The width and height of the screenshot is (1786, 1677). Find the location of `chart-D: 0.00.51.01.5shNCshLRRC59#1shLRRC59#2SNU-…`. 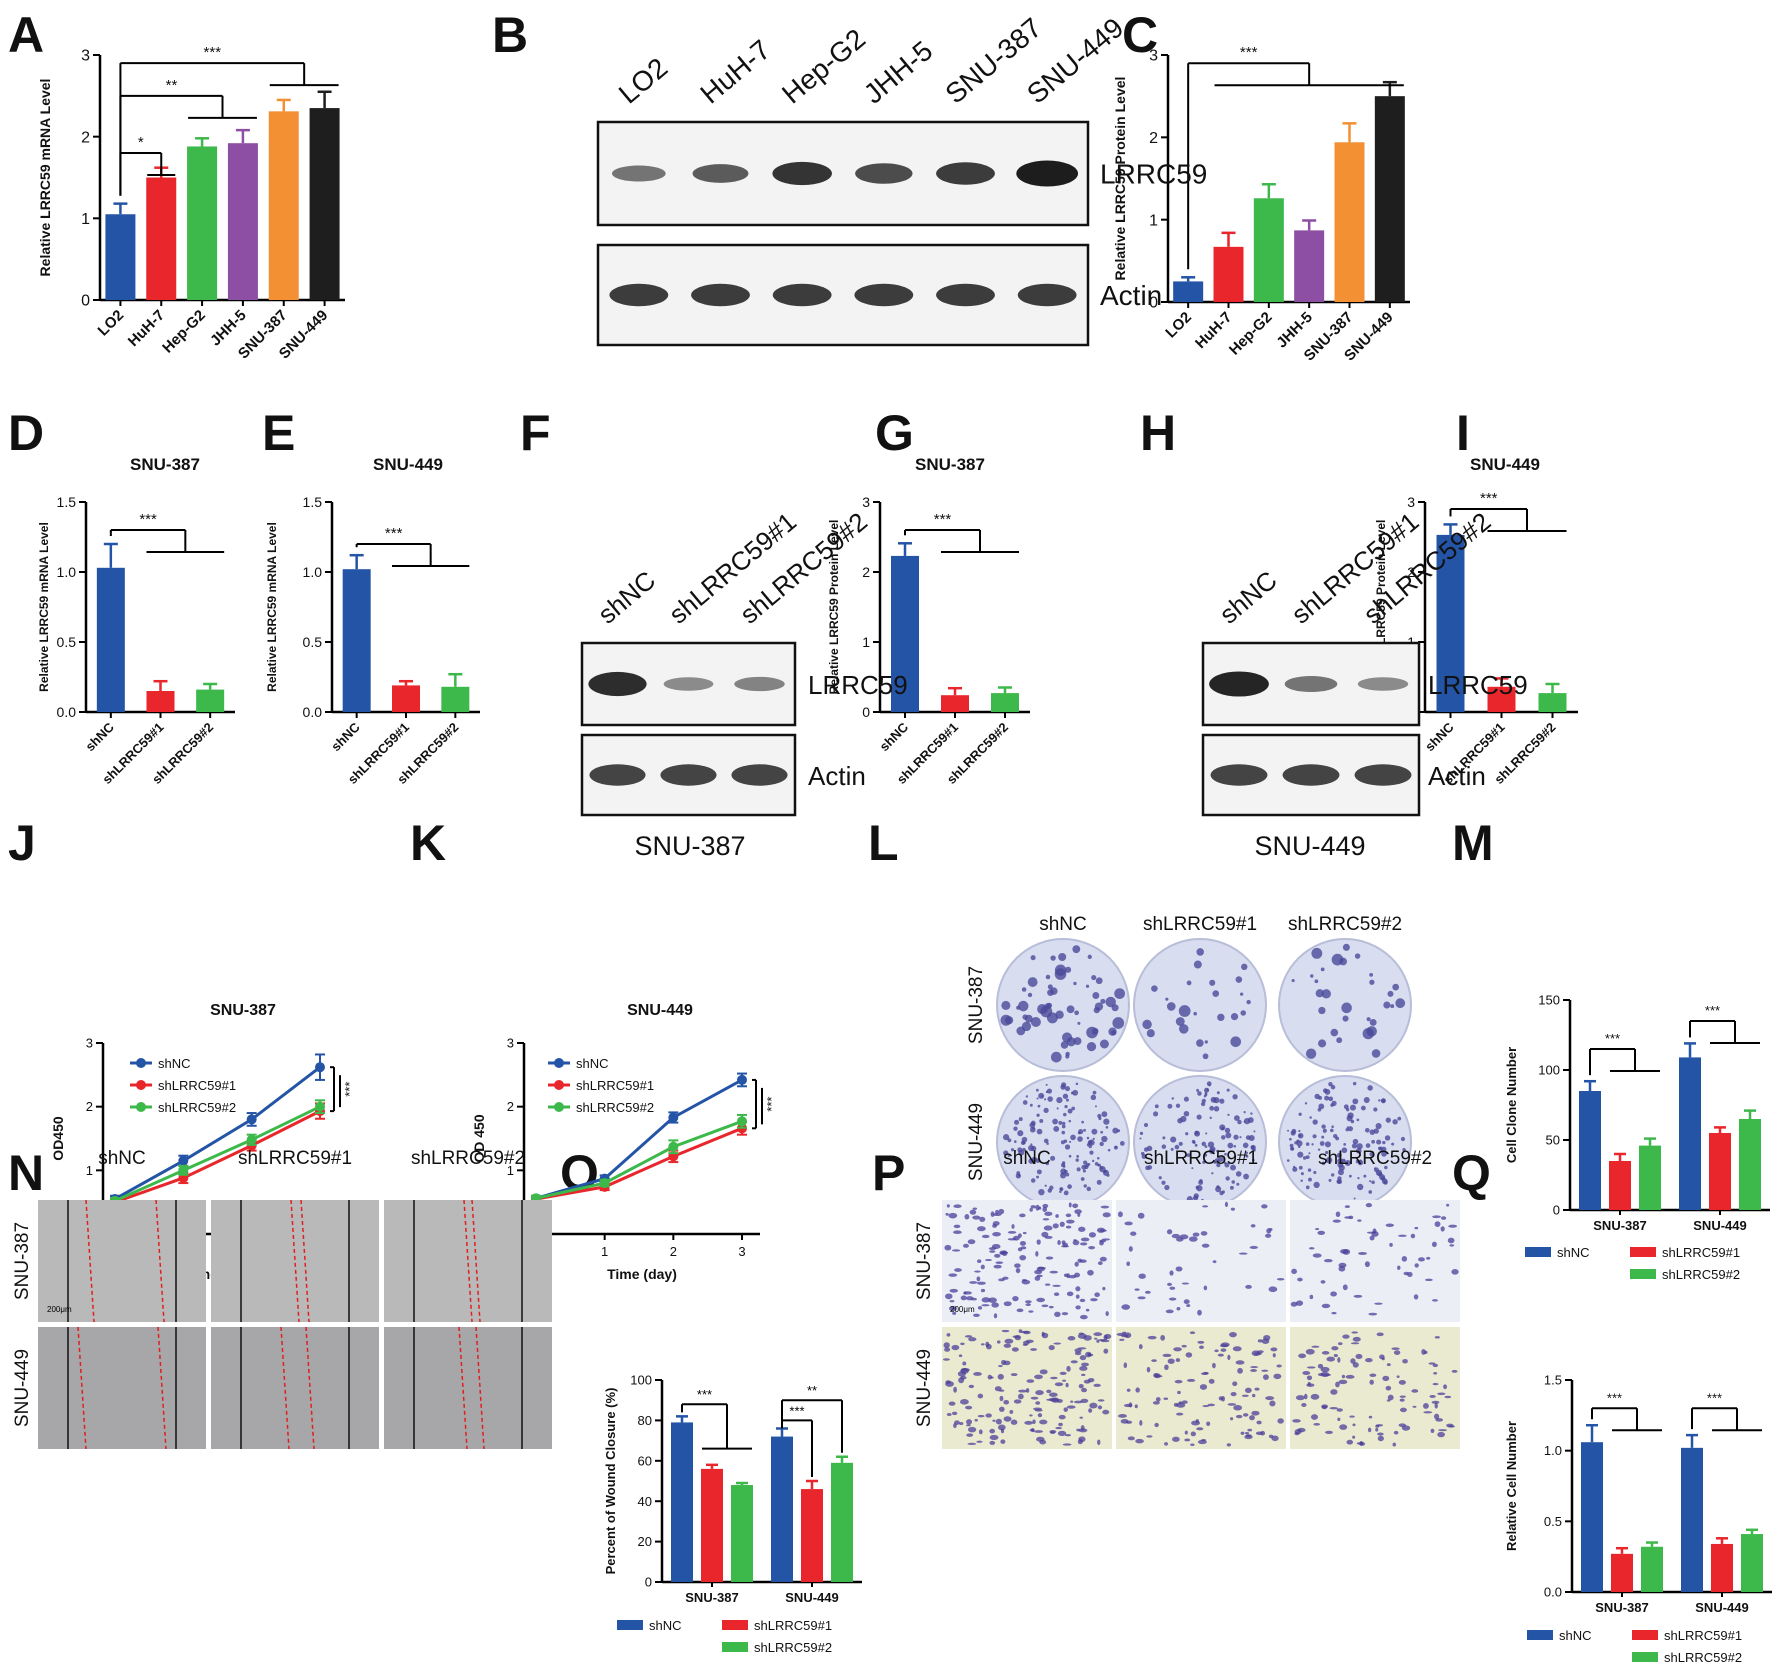

chart-D: 0.00.51.01.5shNCshLRRC59#1shLRRC59#2SNU-… is located at coordinates (136, 621).